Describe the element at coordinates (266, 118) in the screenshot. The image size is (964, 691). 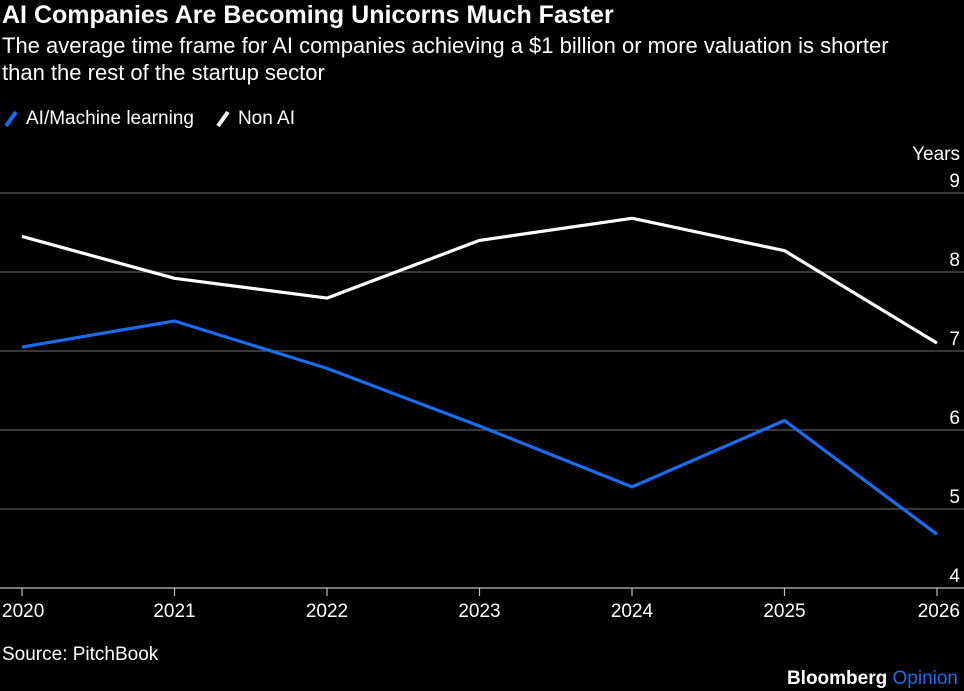
I see `legend-label-non-ai: Non AI` at that location.